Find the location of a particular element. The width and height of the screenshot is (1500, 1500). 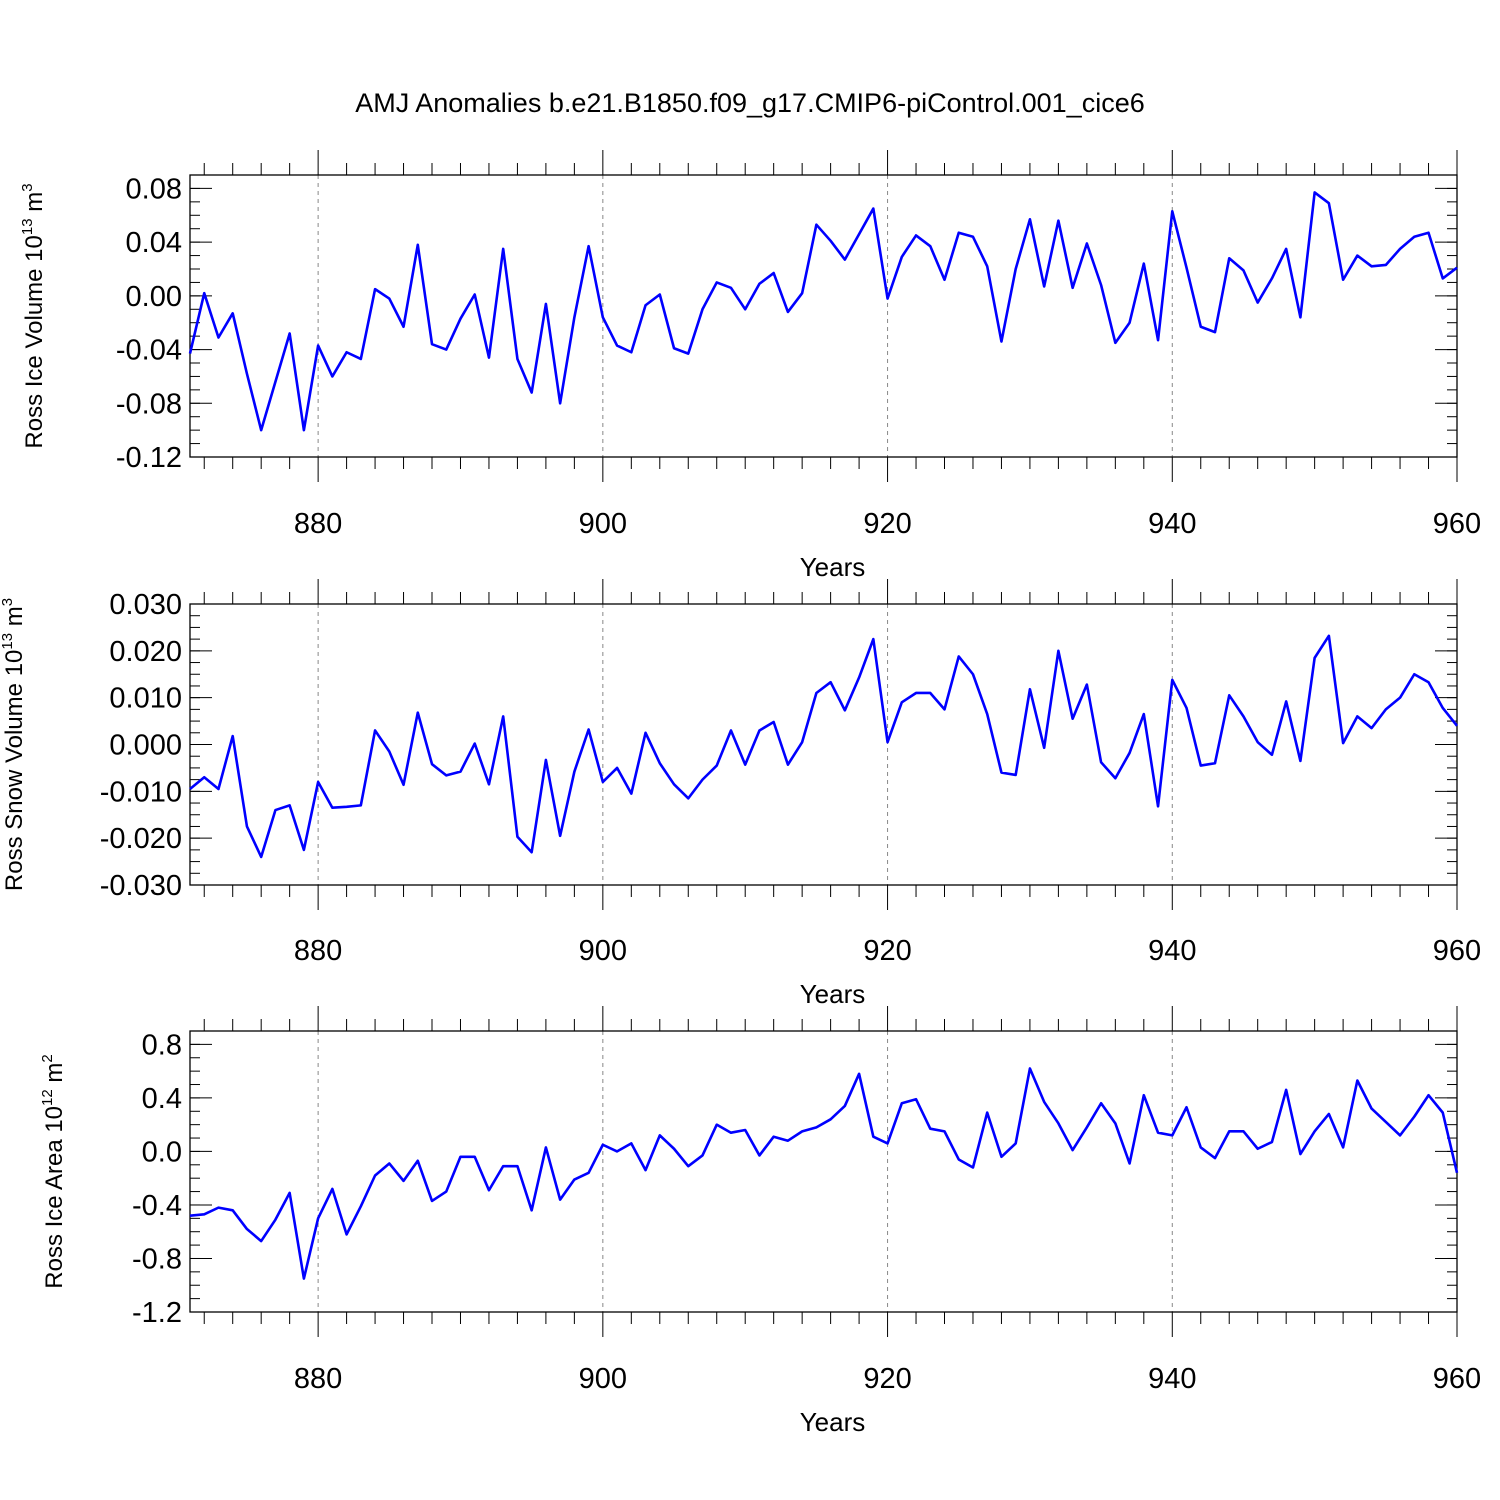

y-tick-label-0.04: 0.04 is located at coordinates (154, 243).